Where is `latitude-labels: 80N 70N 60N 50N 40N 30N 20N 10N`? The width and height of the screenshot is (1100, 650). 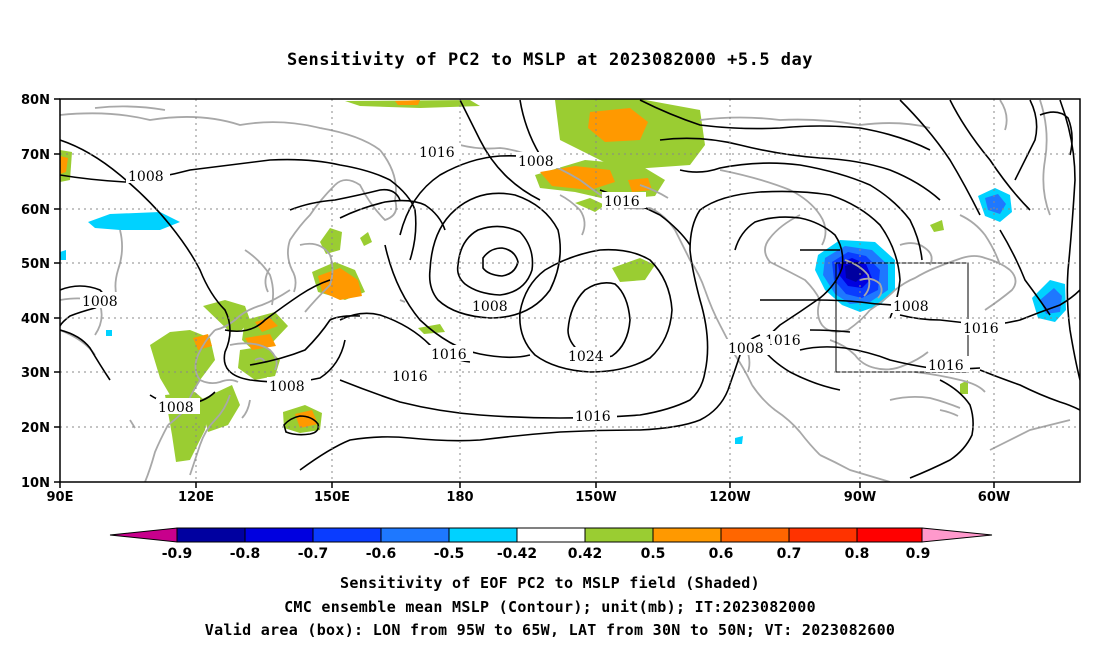
latitude-labels: 80N 70N 60N 50N 40N 30N 20N 10N is located at coordinates (35, 292).